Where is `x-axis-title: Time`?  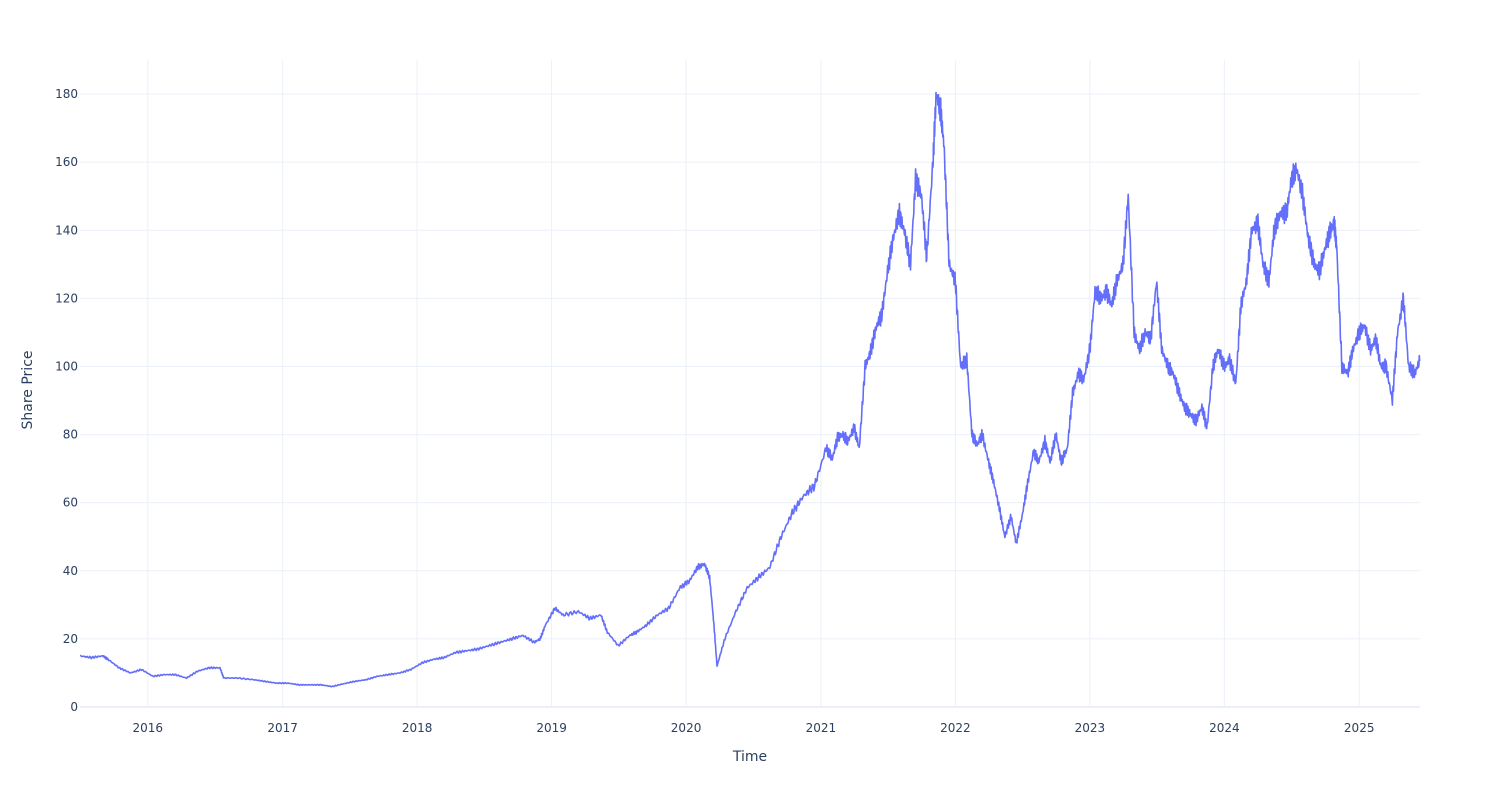
x-axis-title: Time is located at coordinates (749, 757).